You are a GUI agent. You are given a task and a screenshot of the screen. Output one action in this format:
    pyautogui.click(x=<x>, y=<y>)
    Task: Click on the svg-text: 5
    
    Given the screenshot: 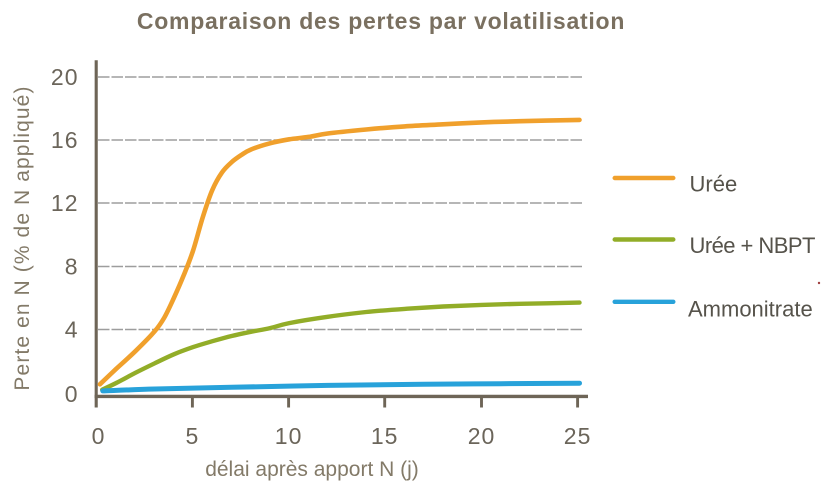 What is the action you would take?
    pyautogui.click(x=193, y=436)
    